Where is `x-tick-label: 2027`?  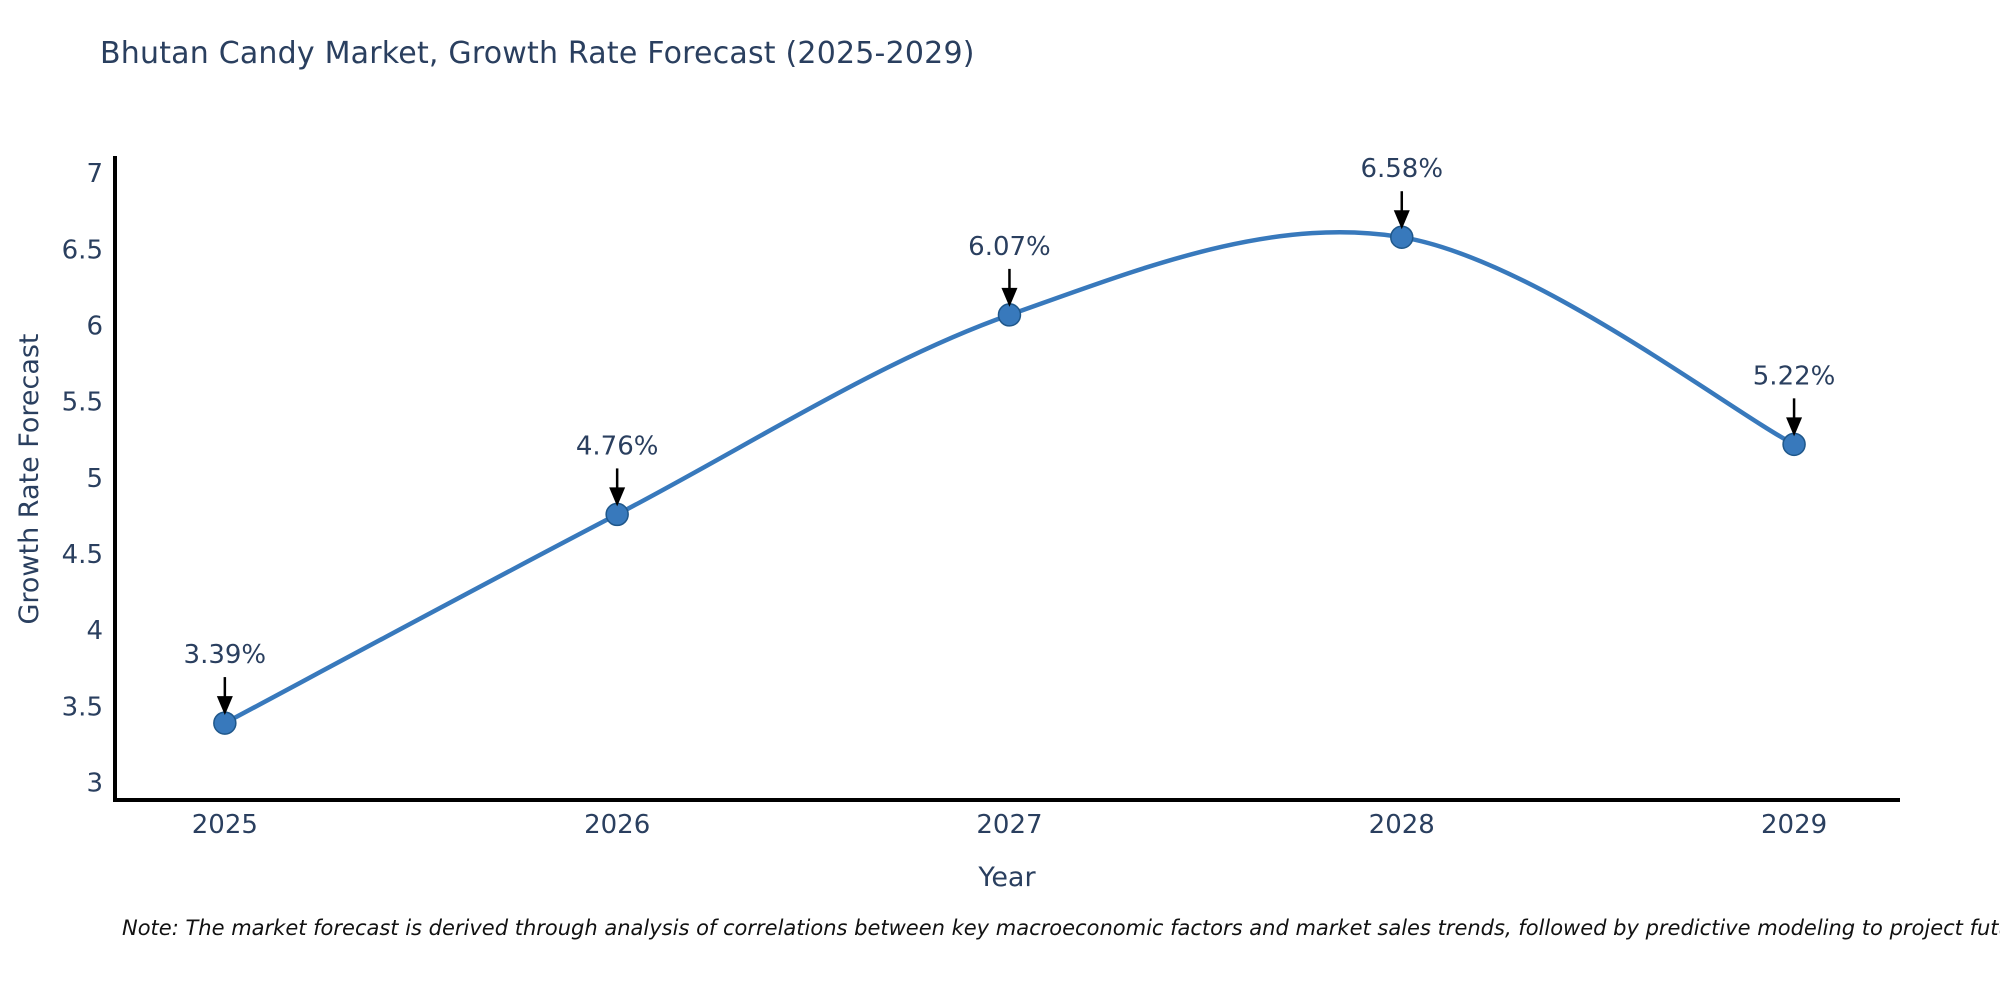
x-tick-label: 2027 is located at coordinates (1009, 825).